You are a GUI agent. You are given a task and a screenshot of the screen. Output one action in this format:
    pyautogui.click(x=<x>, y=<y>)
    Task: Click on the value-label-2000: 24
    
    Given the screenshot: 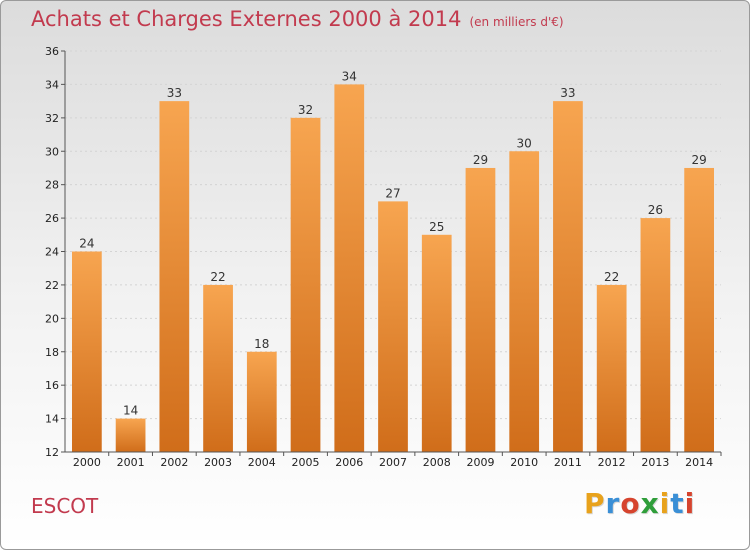 What is the action you would take?
    pyautogui.click(x=86, y=244)
    